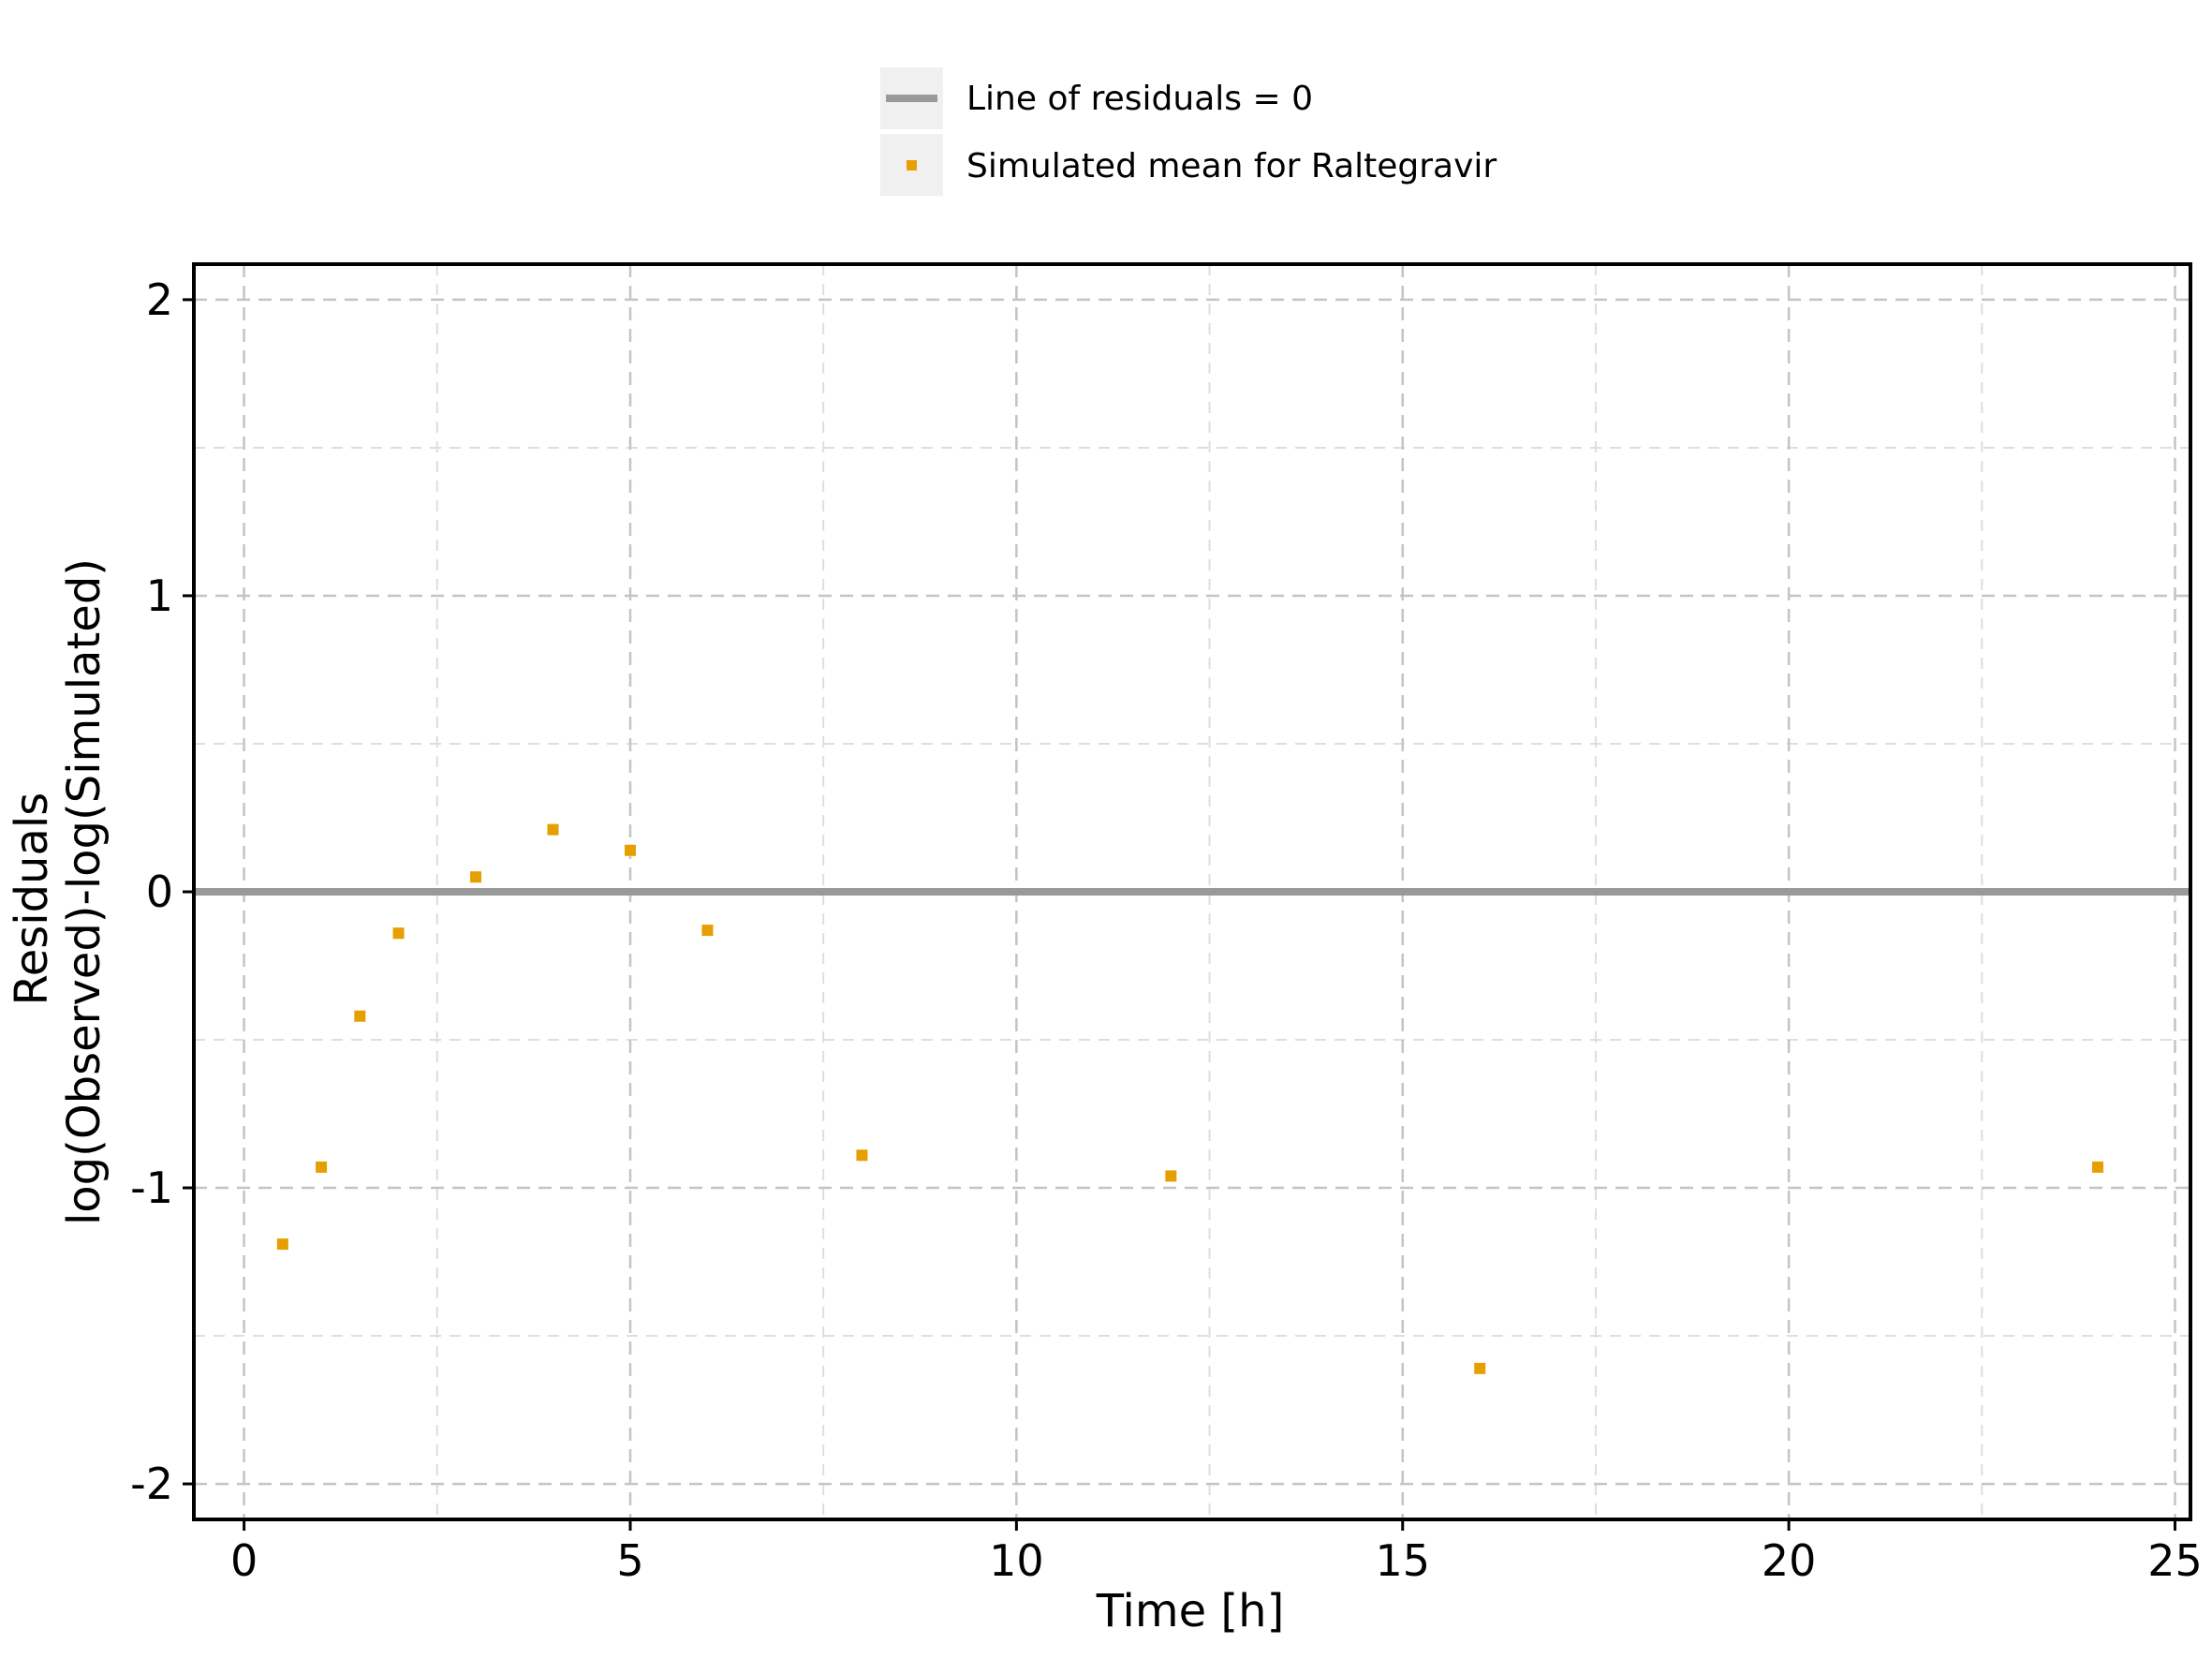 Image resolution: width=2212 pixels, height=1659 pixels. Describe the element at coordinates (1140, 99) in the screenshot. I see `legend-label-reference-line: Line of residuals = 0` at that location.